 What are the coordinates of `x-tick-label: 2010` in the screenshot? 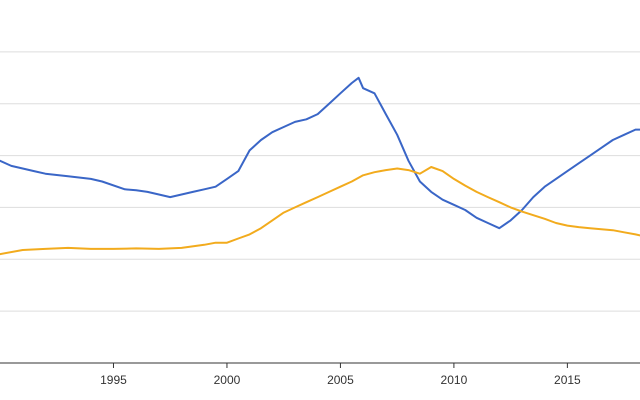 It's located at (454, 380).